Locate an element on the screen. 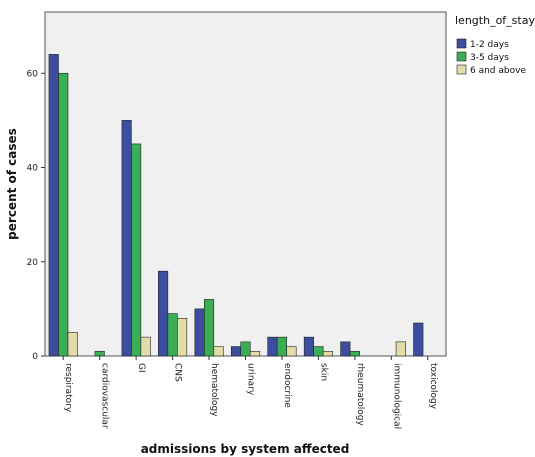 This screenshot has height=457, width=535. y-tick-label: 60 is located at coordinates (33, 74).